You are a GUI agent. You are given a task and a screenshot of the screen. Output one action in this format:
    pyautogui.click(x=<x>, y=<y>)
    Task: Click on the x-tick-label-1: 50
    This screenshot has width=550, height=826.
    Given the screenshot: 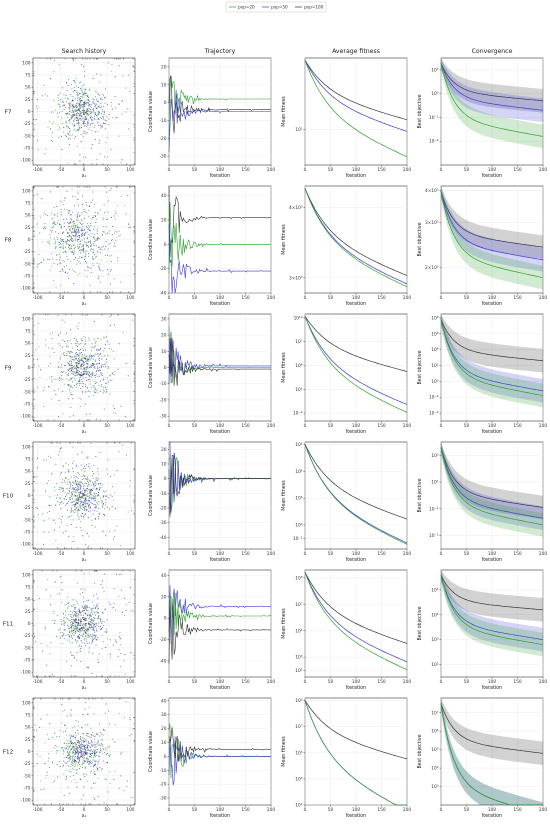 What is the action you would take?
    pyautogui.click(x=331, y=810)
    